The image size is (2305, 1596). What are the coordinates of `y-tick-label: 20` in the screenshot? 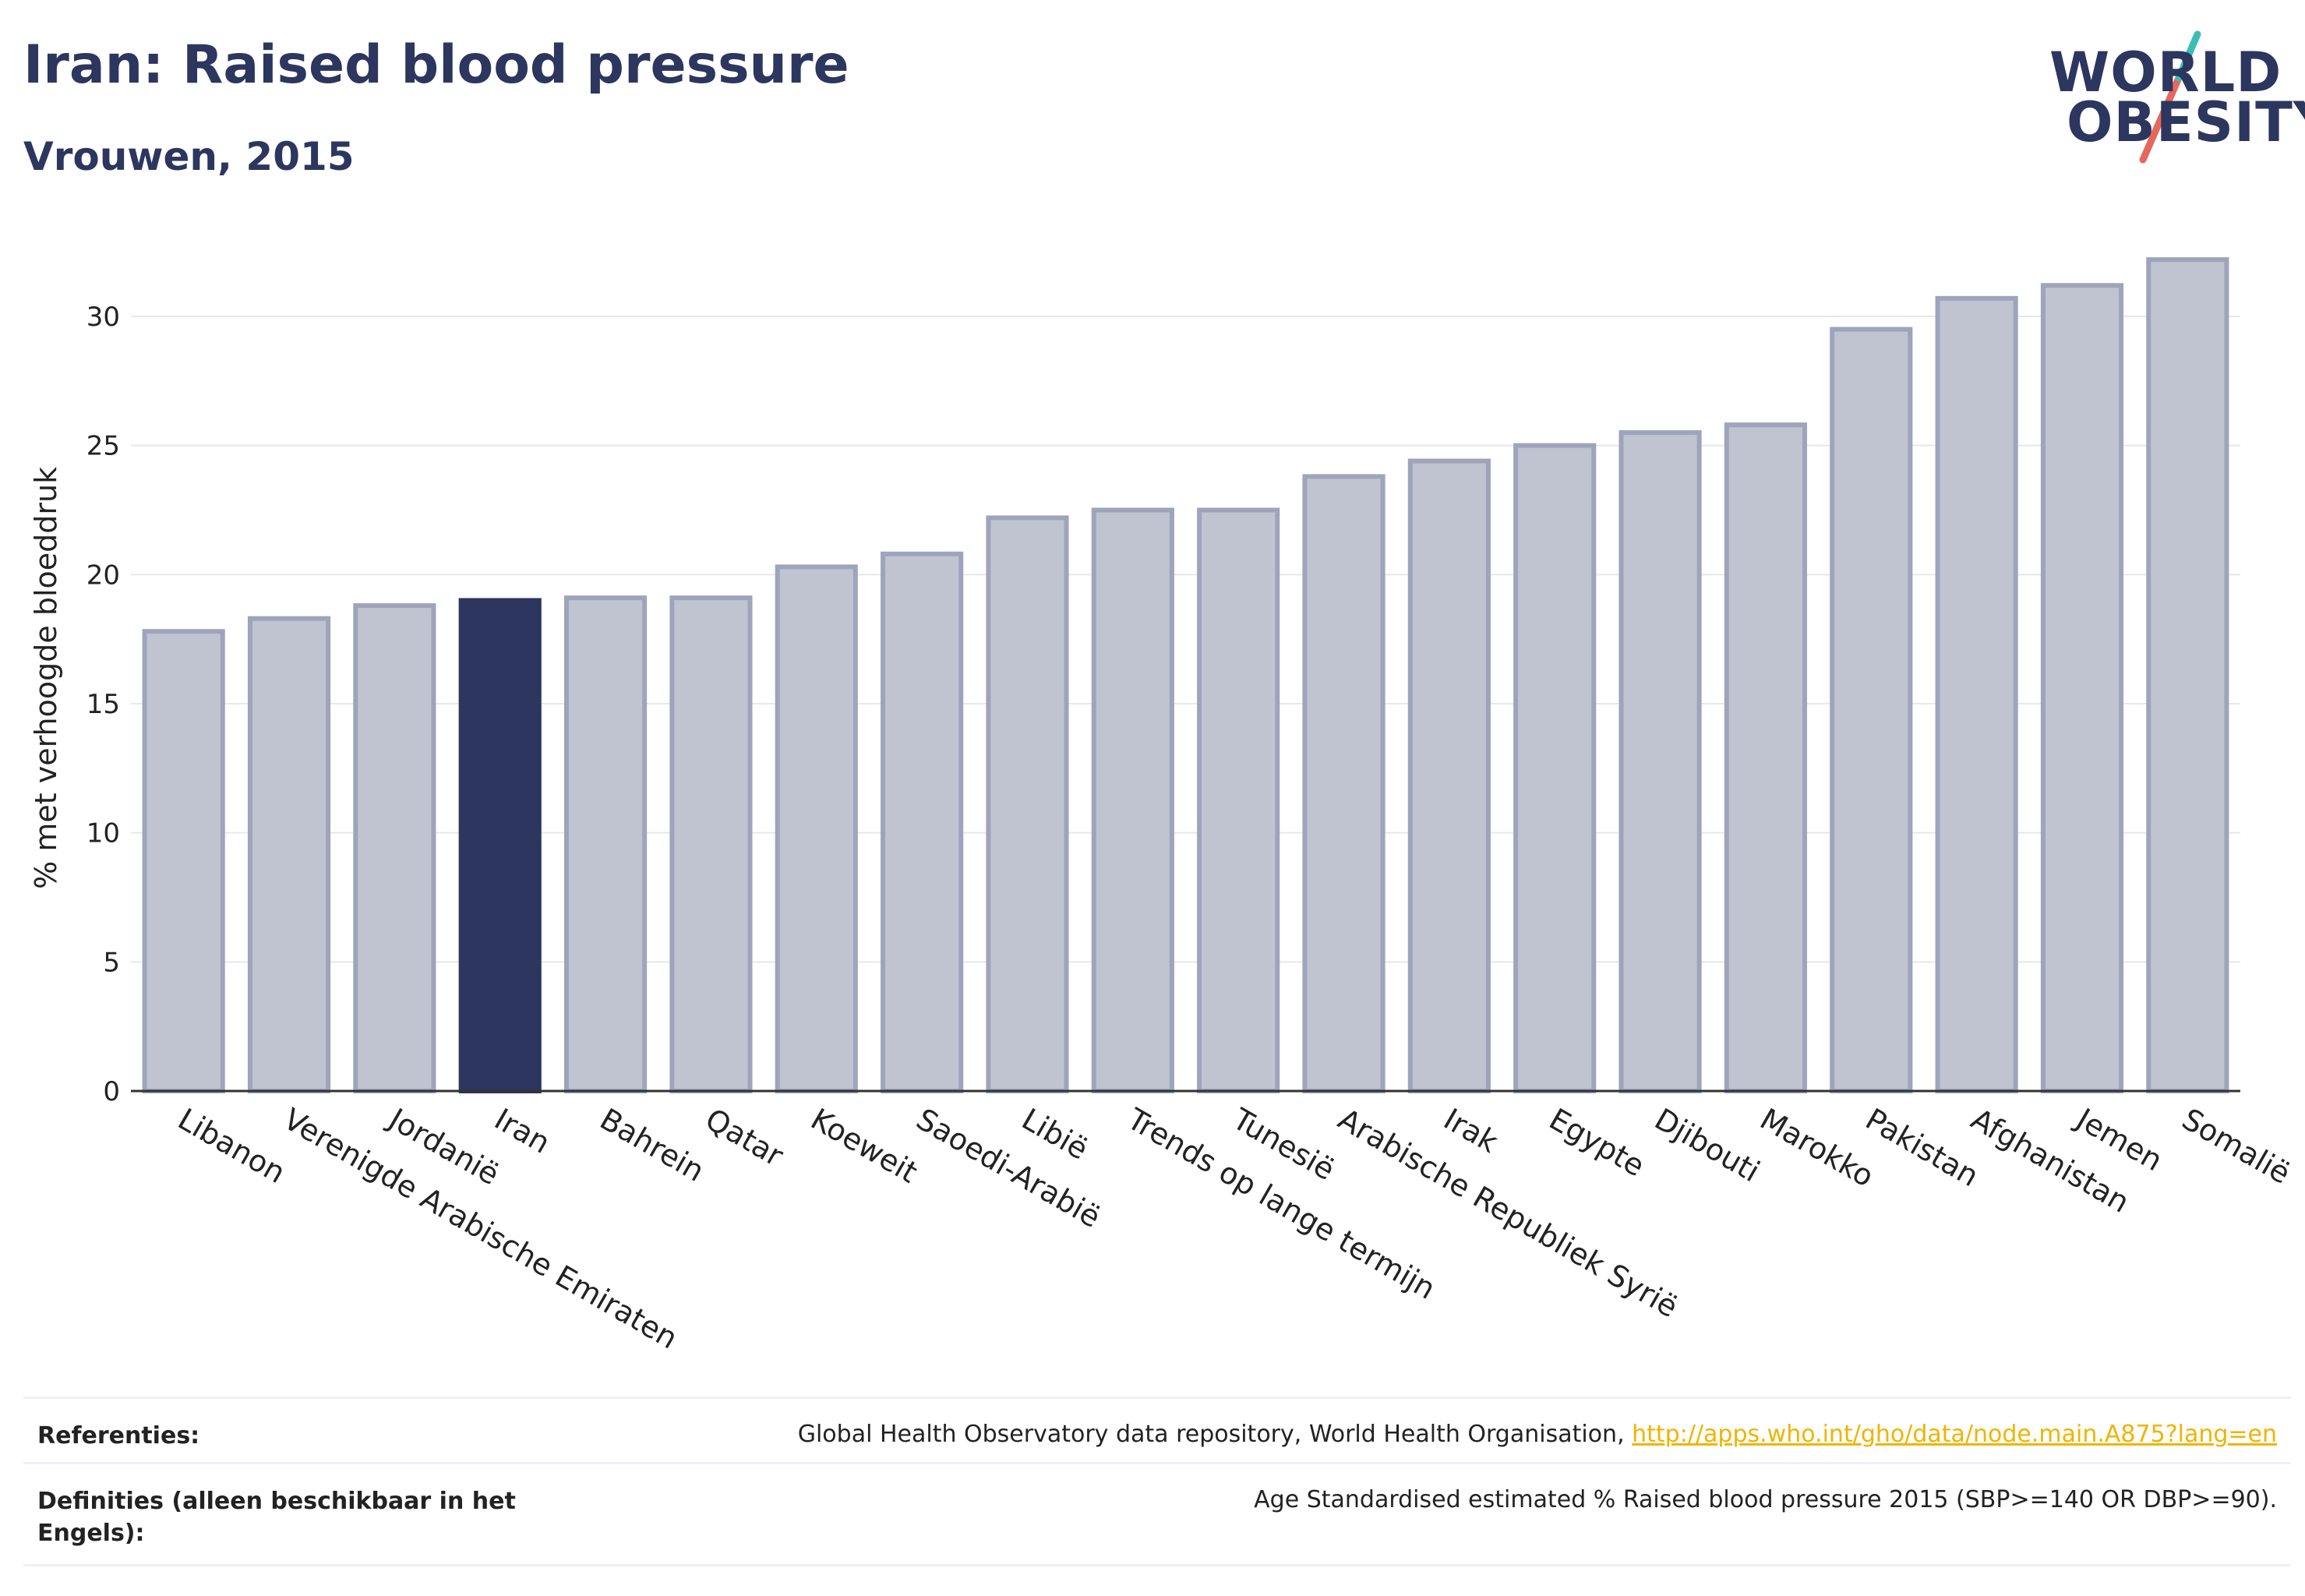 It's located at (103, 575).